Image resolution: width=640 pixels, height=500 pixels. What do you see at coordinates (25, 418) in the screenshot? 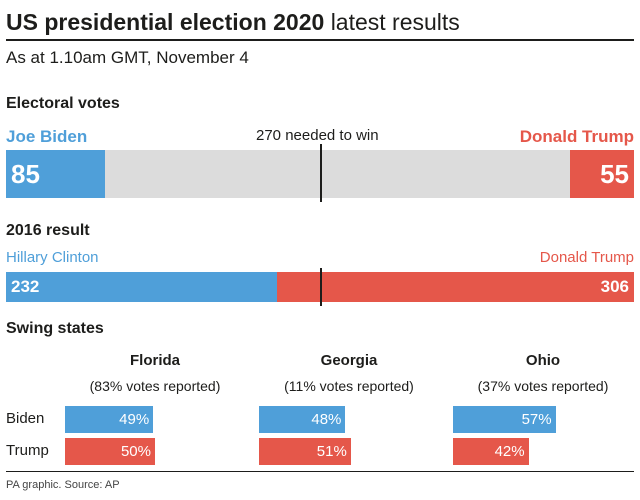
I see `swing-series-label-biden: Biden` at bounding box center [25, 418].